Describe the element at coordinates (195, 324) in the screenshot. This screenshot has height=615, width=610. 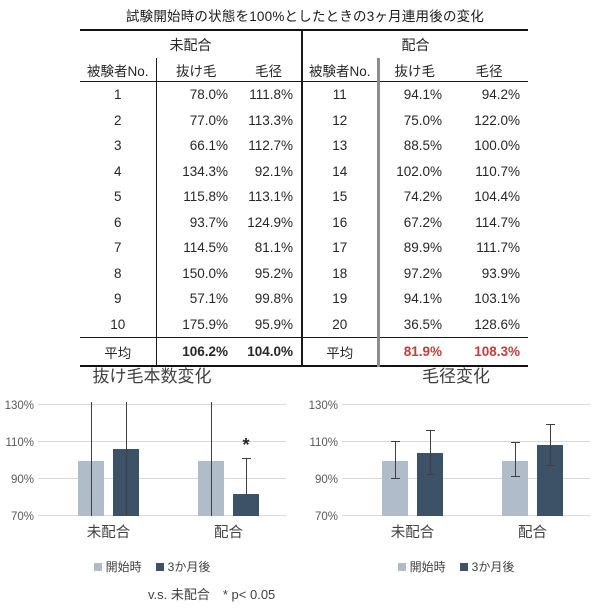
I see `table-cell: 175.9%` at that location.